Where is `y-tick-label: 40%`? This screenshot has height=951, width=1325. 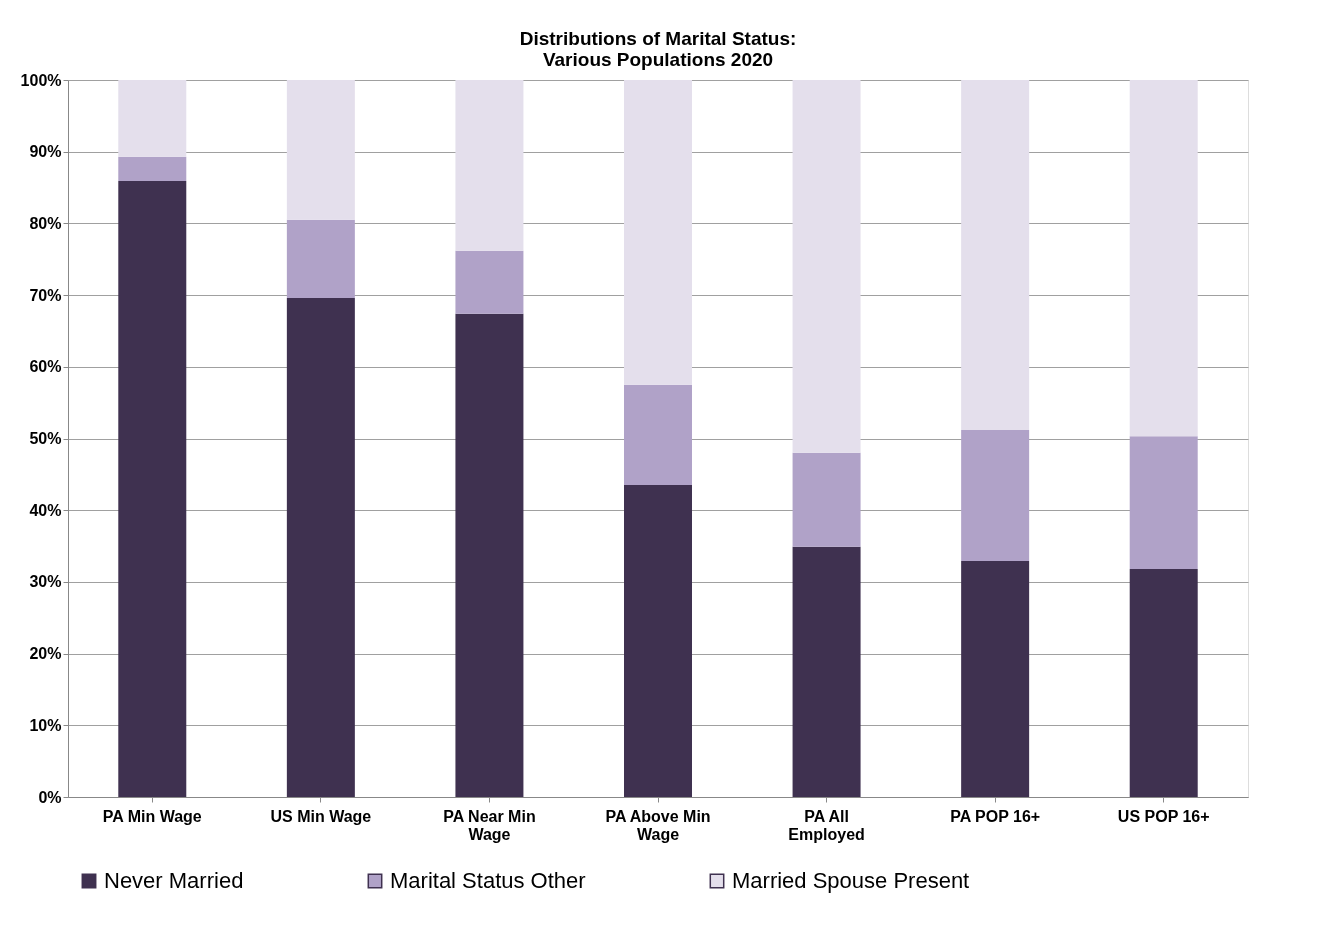 y-tick-label: 40% is located at coordinates (45, 510).